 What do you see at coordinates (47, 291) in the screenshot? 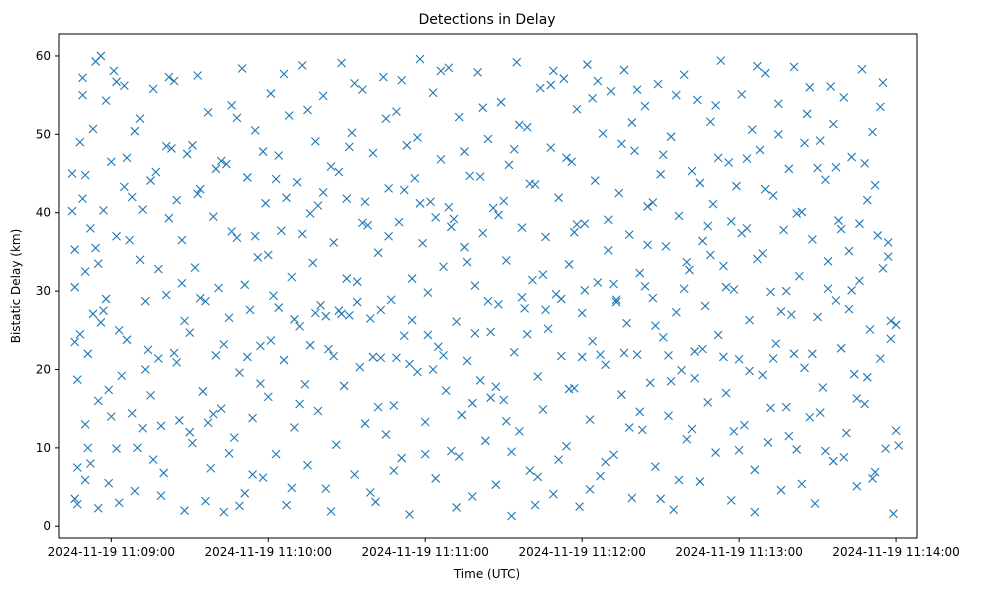
I see `y-axis: 0 10 20 30 40 50 60` at bounding box center [47, 291].